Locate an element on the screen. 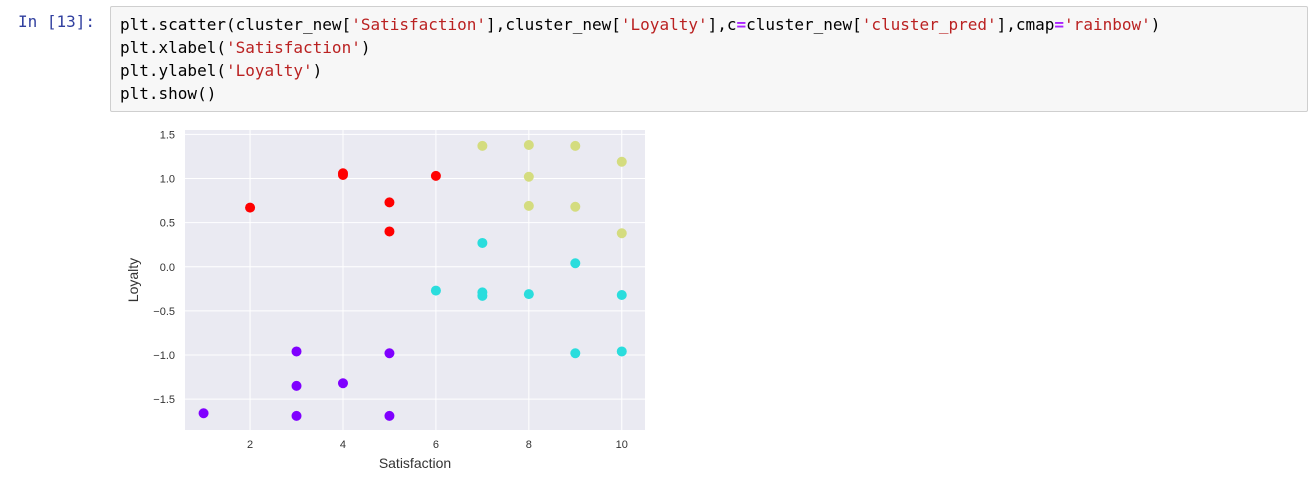  y-tick-label: −1.0 is located at coordinates (164, 356).